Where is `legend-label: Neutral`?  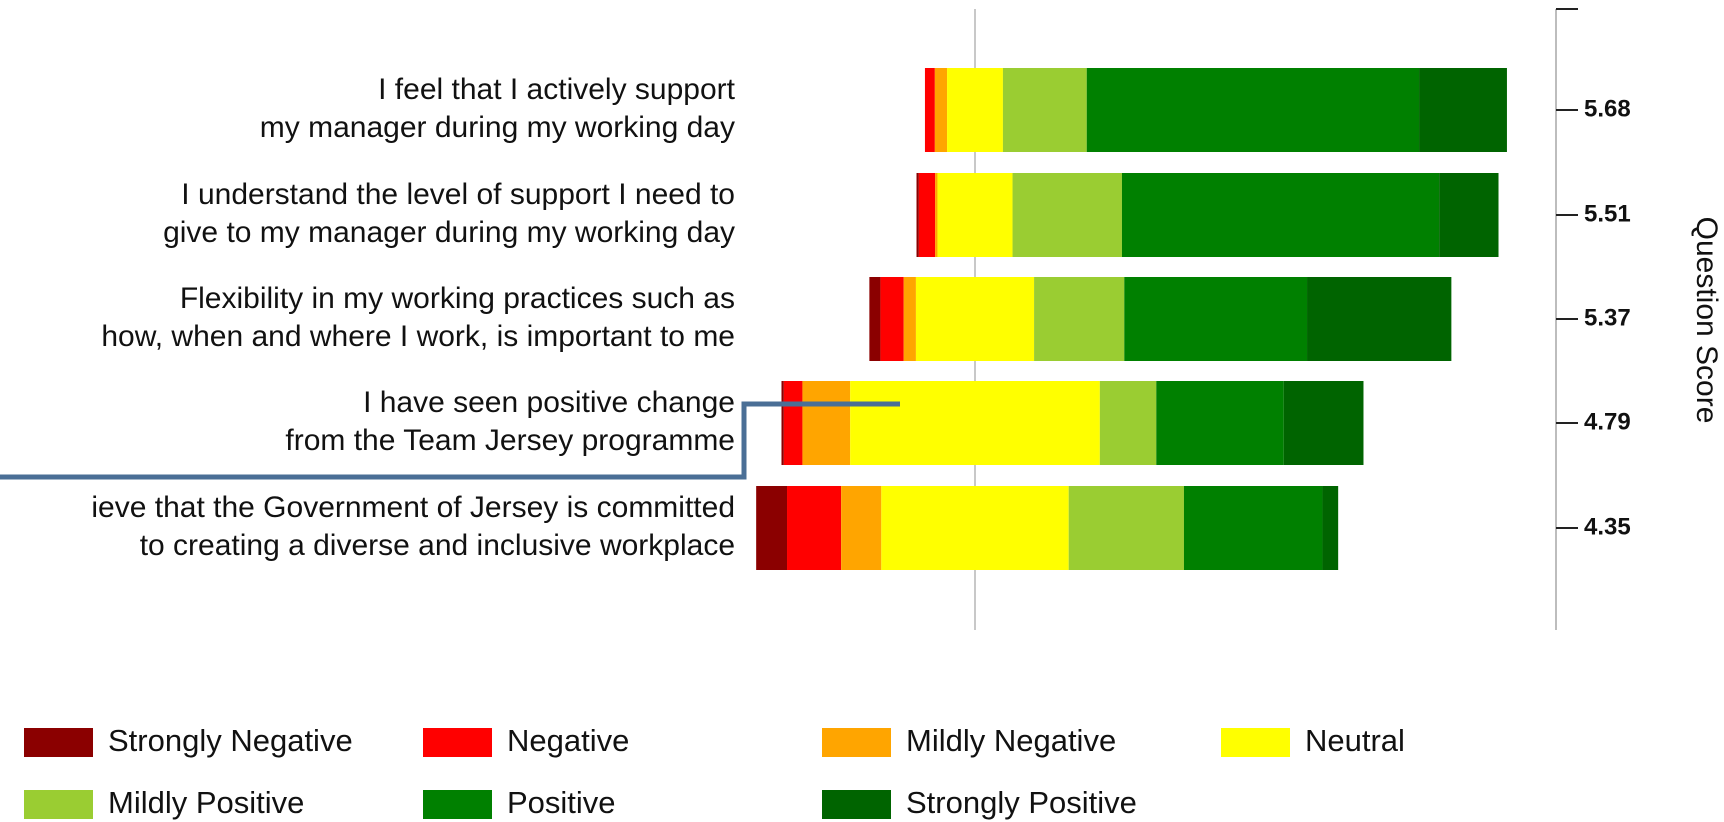
legend-label: Neutral is located at coordinates (1355, 740).